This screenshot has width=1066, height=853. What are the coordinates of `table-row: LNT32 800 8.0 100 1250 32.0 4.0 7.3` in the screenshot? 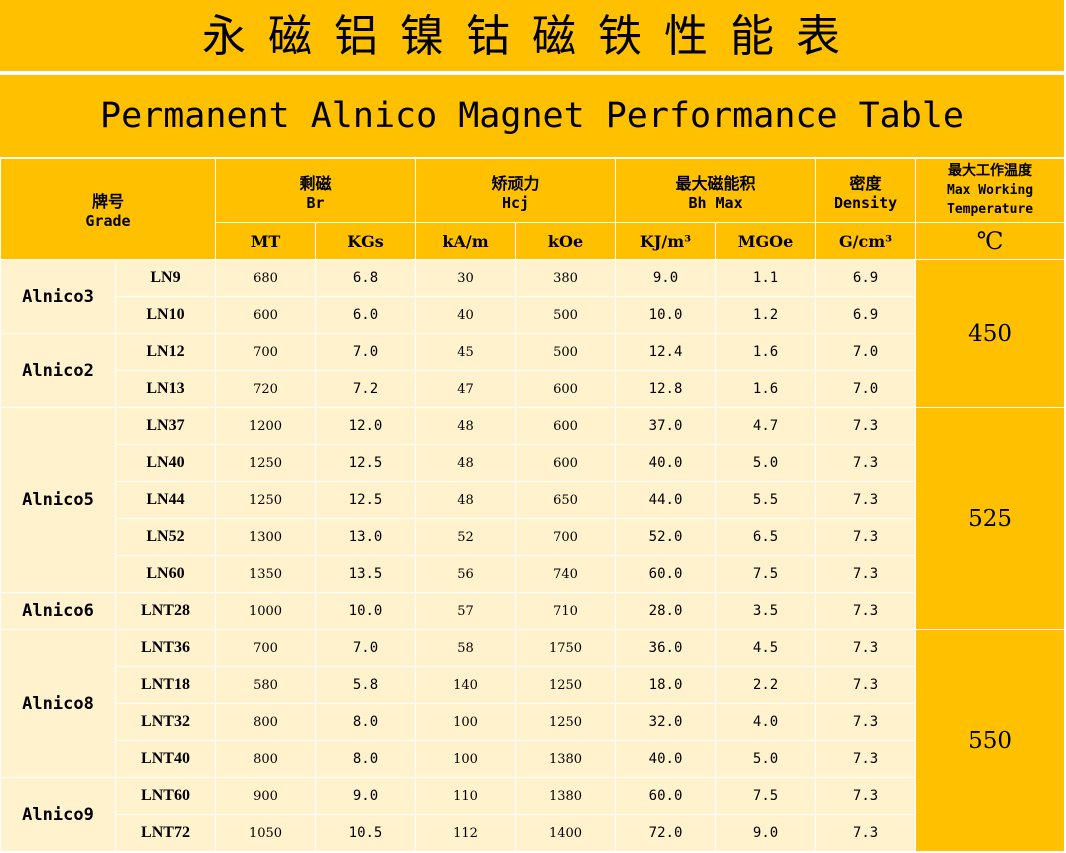 It's located at (533, 722).